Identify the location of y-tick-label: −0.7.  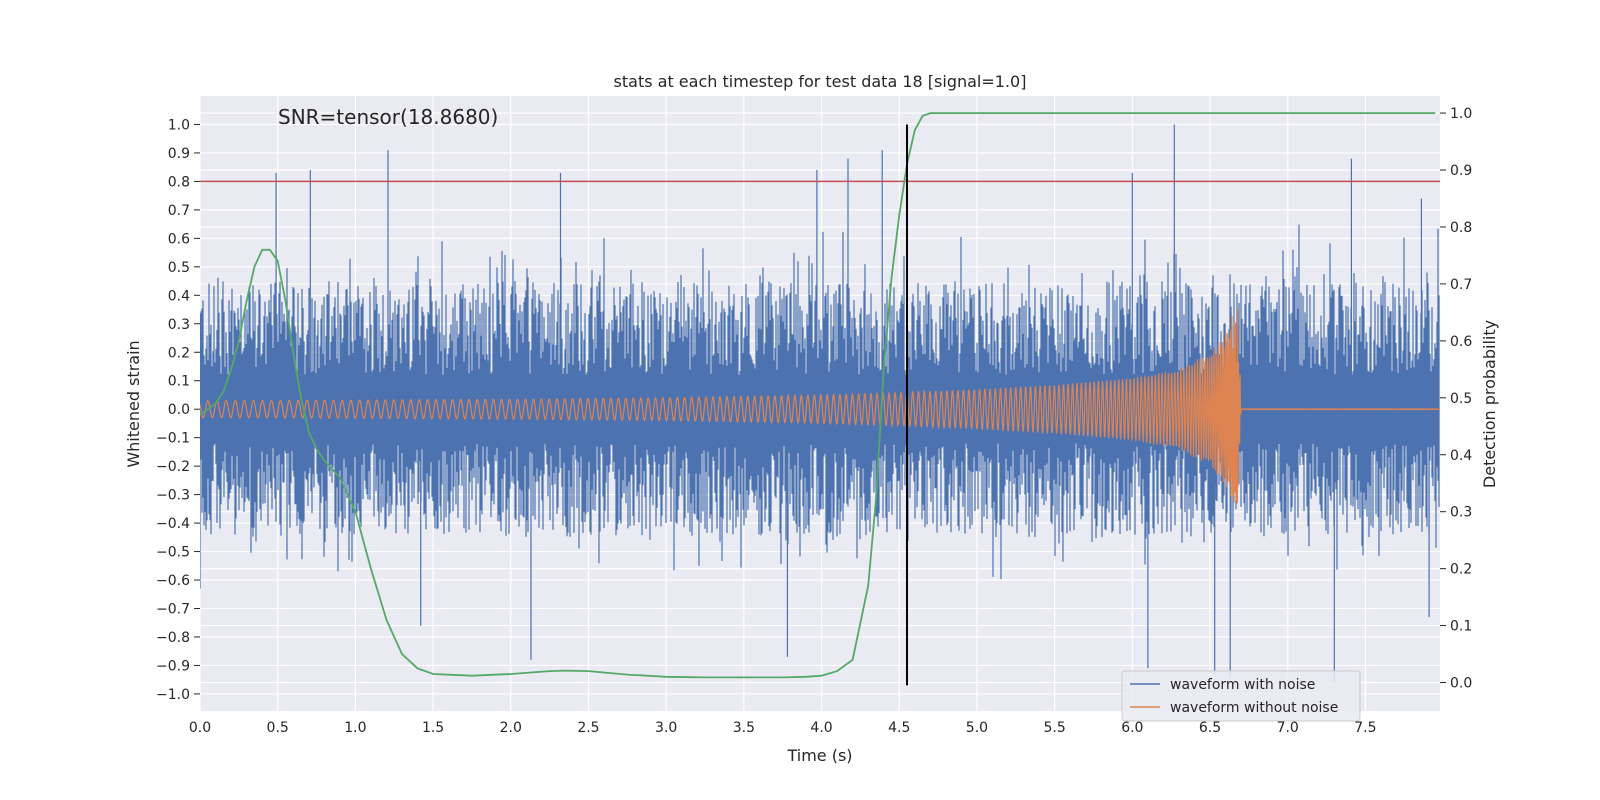
(173, 610).